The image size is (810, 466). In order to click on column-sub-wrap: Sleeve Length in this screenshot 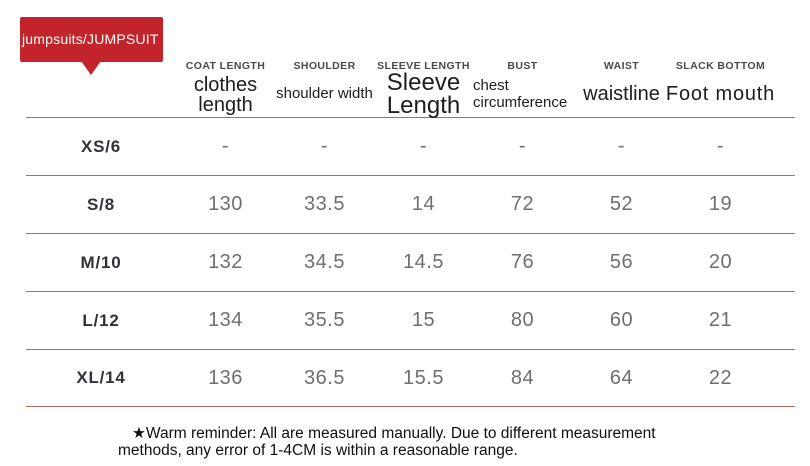, I will do `click(423, 94)`.